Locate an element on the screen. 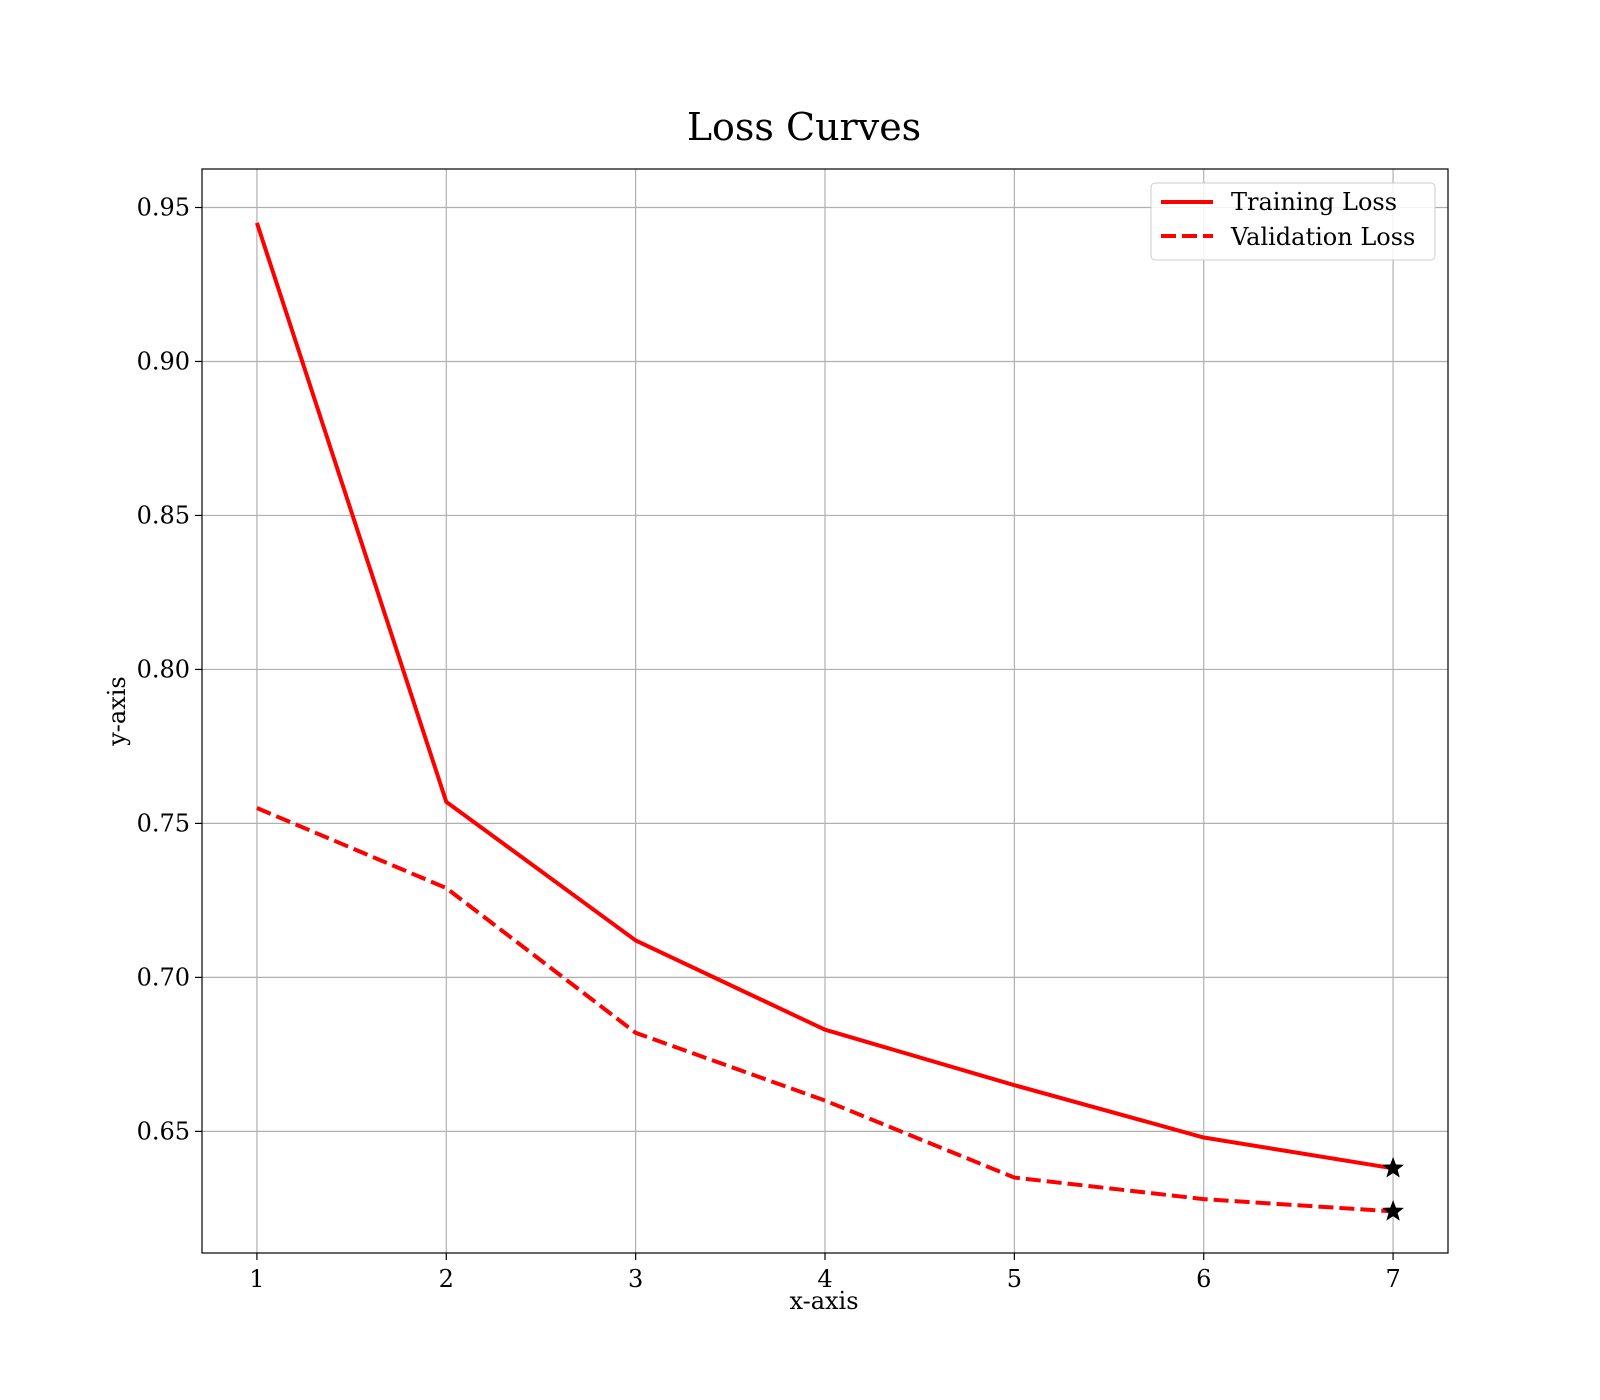  legend: Training Loss Validation Loss is located at coordinates (1293, 221).